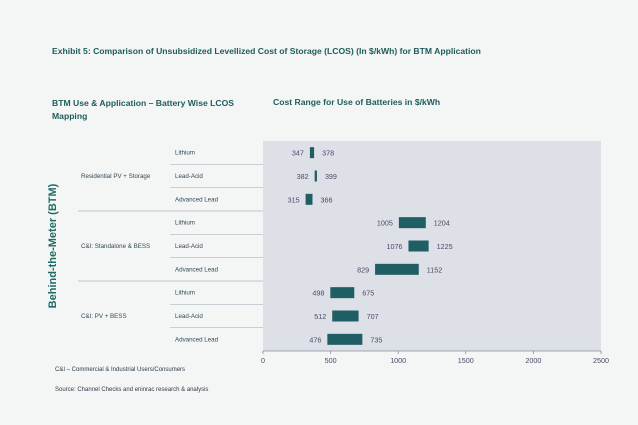 The image size is (638, 425). Describe the element at coordinates (533, 360) in the screenshot. I see `x-tick-label: 2000` at that location.